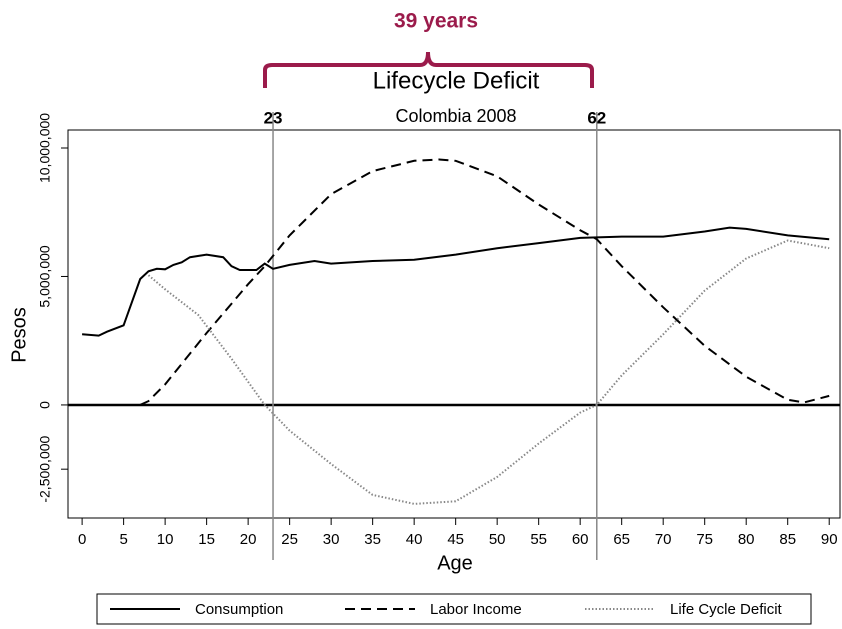 The image size is (842, 629). Describe the element at coordinates (455, 116) in the screenshot. I see `chart-subtitle: Colombia 2008` at that location.